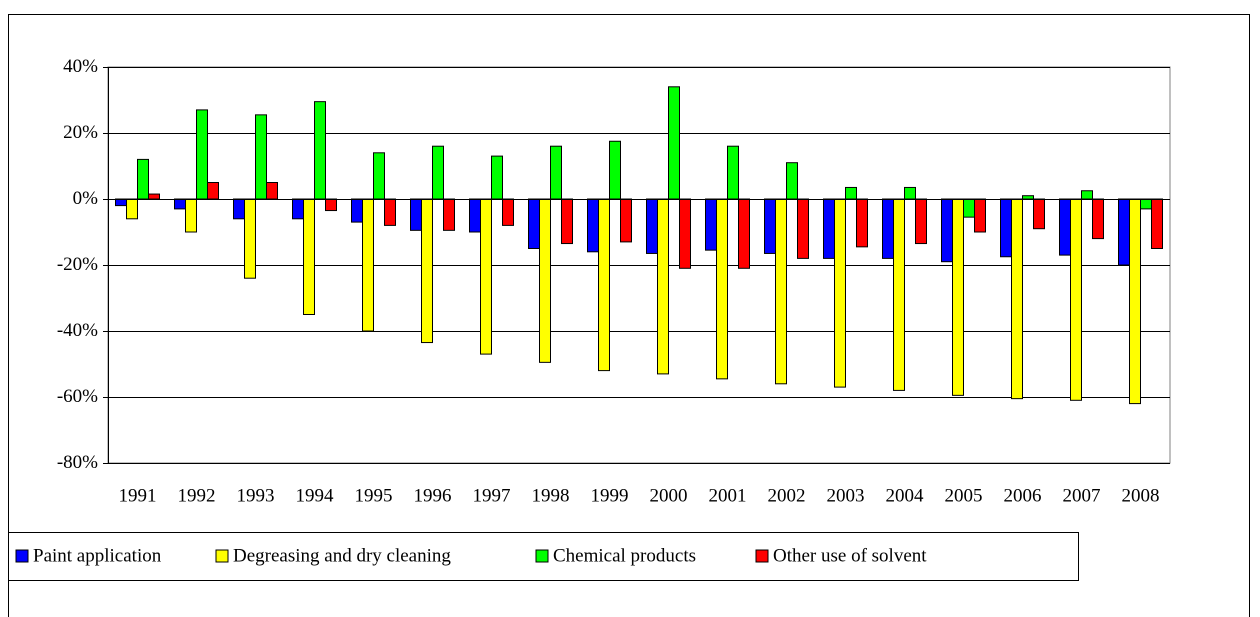  Describe the element at coordinates (551, 495) in the screenshot. I see `x-tick-label: 1998` at that location.